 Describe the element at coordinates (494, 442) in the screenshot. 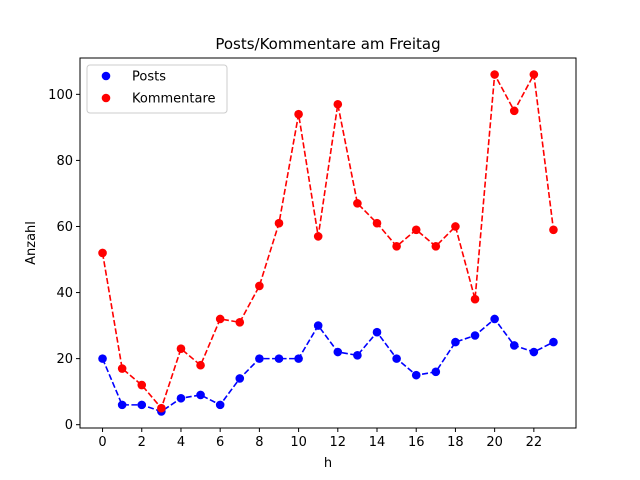

I see `x-tick-label: 20` at that location.